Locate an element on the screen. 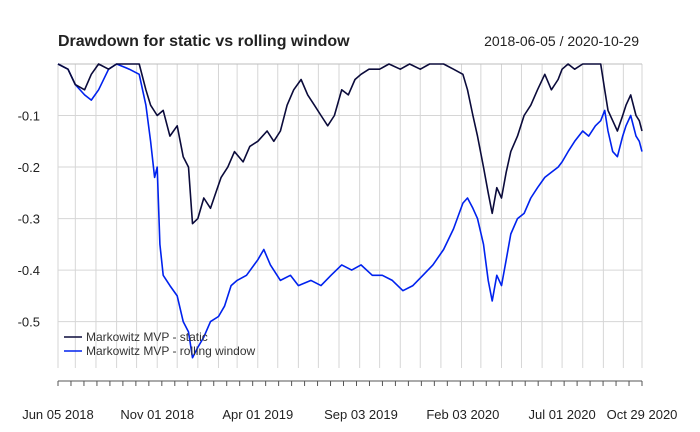 This screenshot has width=700, height=432. legend-label: Markowitz MVP - rolling window is located at coordinates (170, 351).